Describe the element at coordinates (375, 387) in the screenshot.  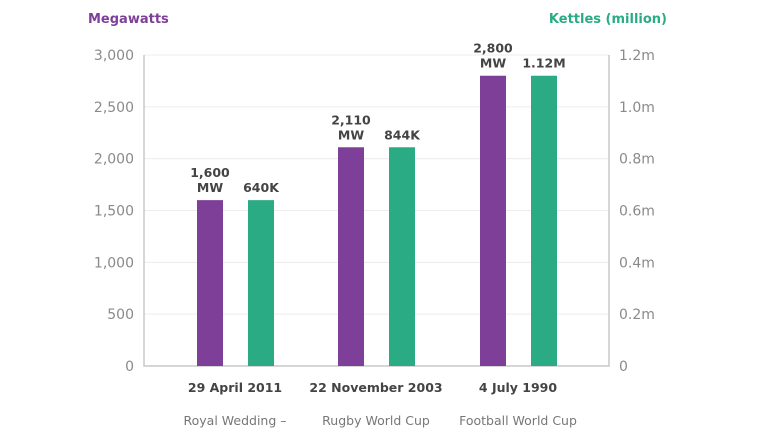
I see `x-category-label: 22 November 2003` at that location.